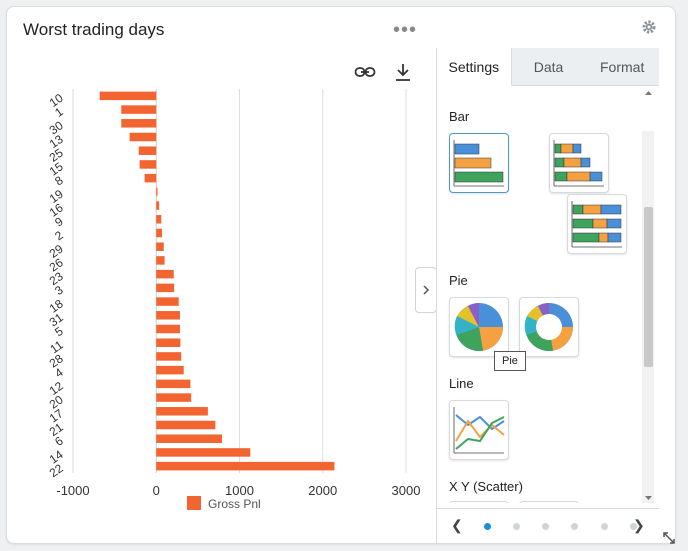  I want to click on panel-scrollbar-thumb, so click(648, 287).